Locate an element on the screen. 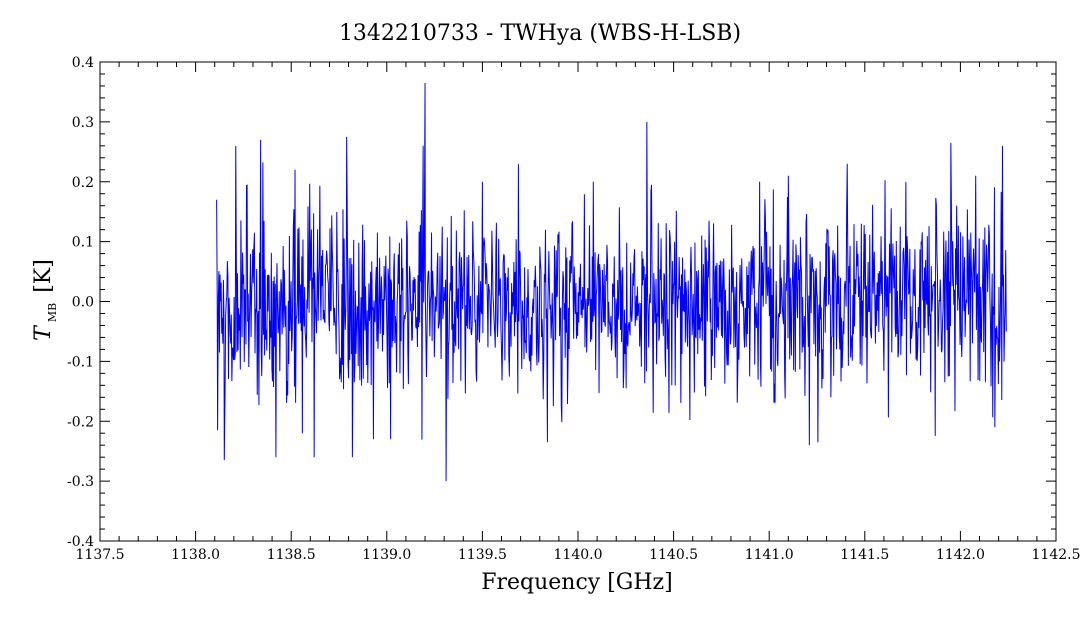 The height and width of the screenshot is (618, 1080). y-tick-label: -0.1 is located at coordinates (80, 362).